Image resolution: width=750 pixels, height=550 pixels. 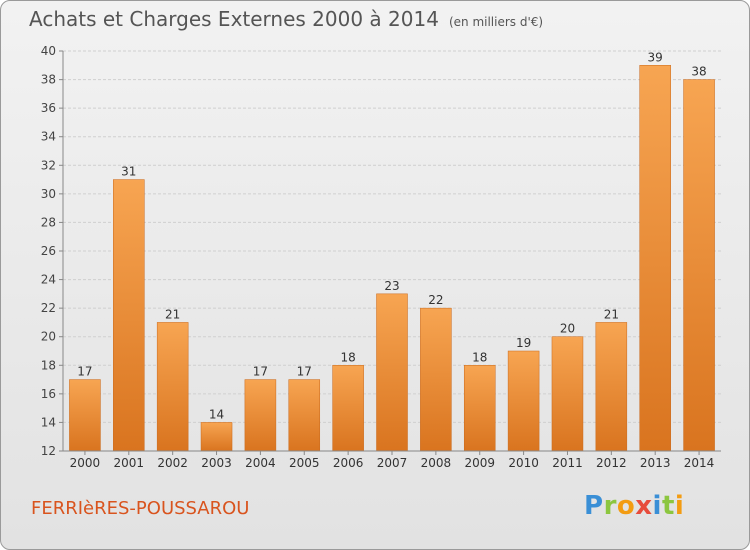 What do you see at coordinates (610, 506) in the screenshot?
I see `logo-letter: r` at bounding box center [610, 506].